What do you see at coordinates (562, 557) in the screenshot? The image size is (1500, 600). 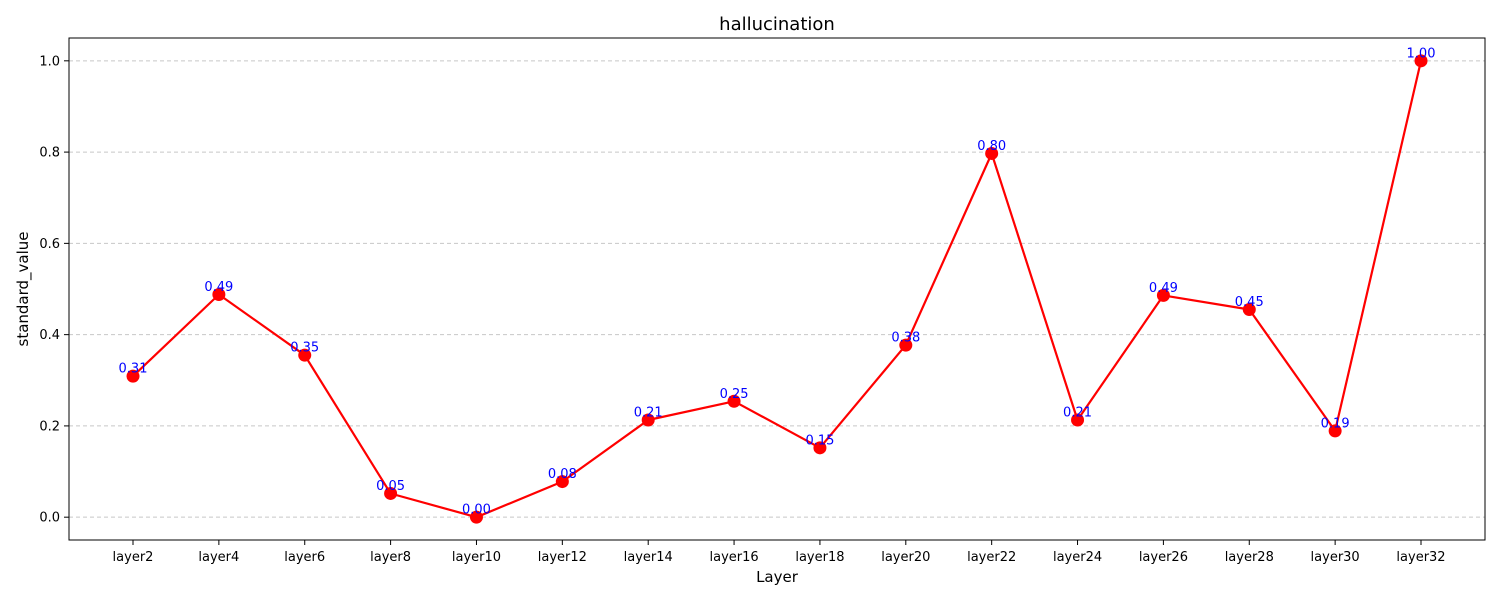 I see `x-tick-label: layer12` at bounding box center [562, 557].